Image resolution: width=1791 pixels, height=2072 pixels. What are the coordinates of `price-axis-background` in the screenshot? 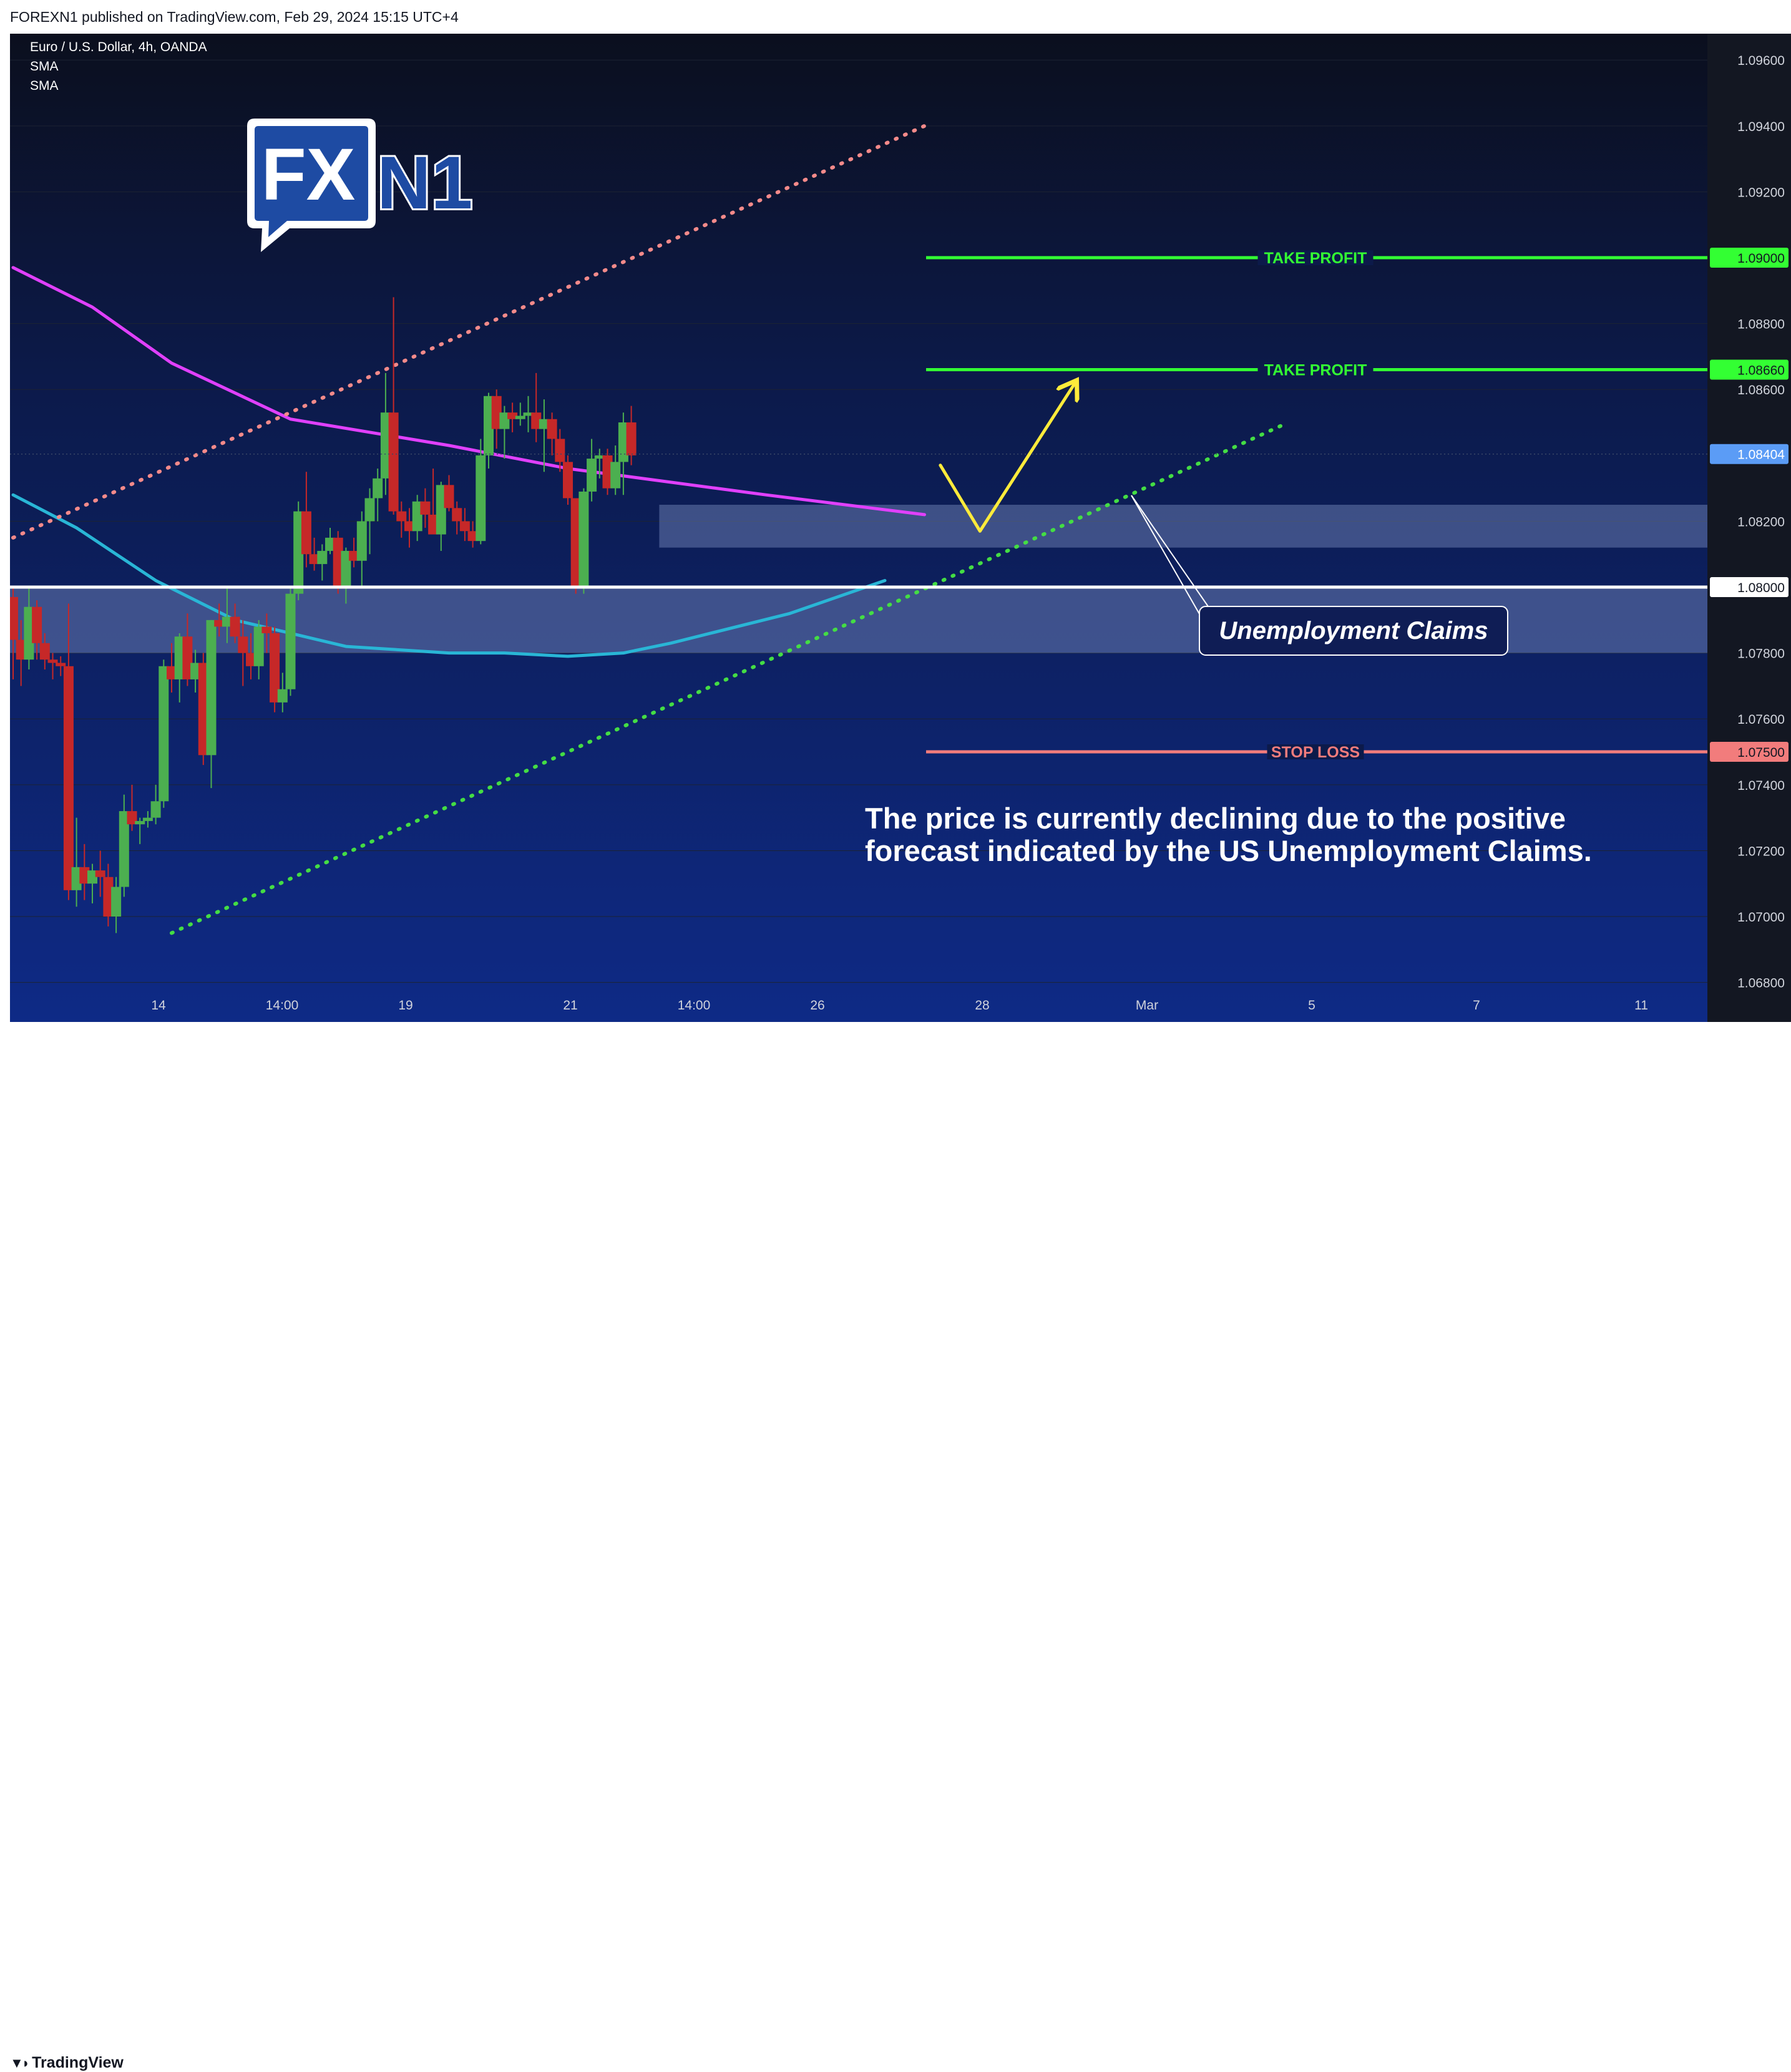 It's located at (1749, 528).